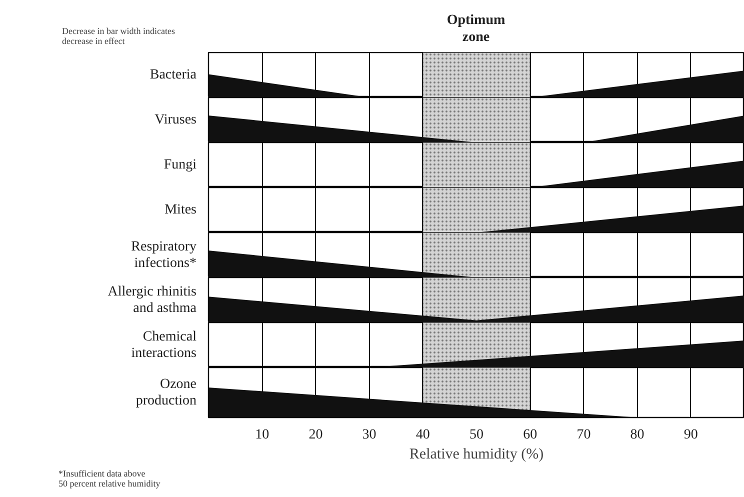  Describe the element at coordinates (180, 165) in the screenshot. I see `chart-title: Fungi` at that location.